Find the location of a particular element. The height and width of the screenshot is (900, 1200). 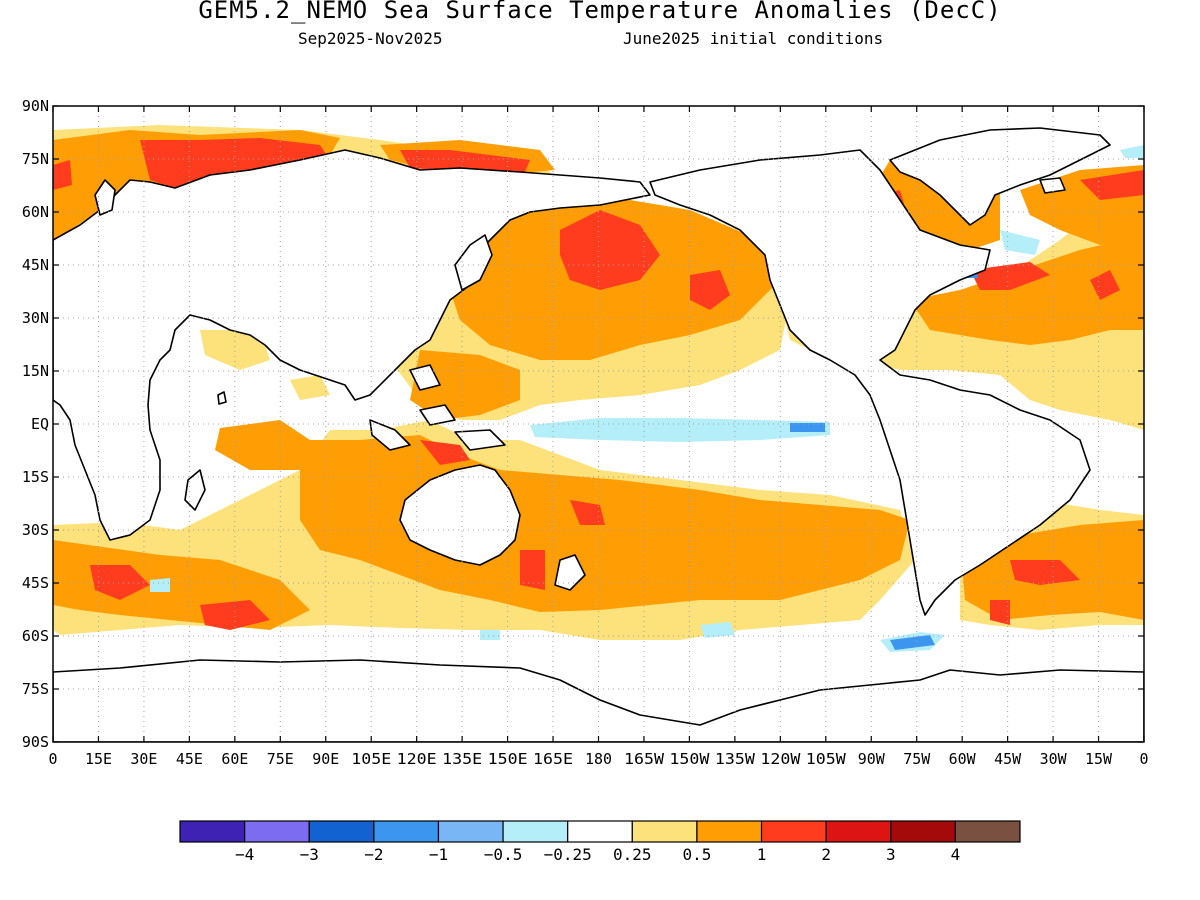

lat-label: 15S is located at coordinates (35, 477).